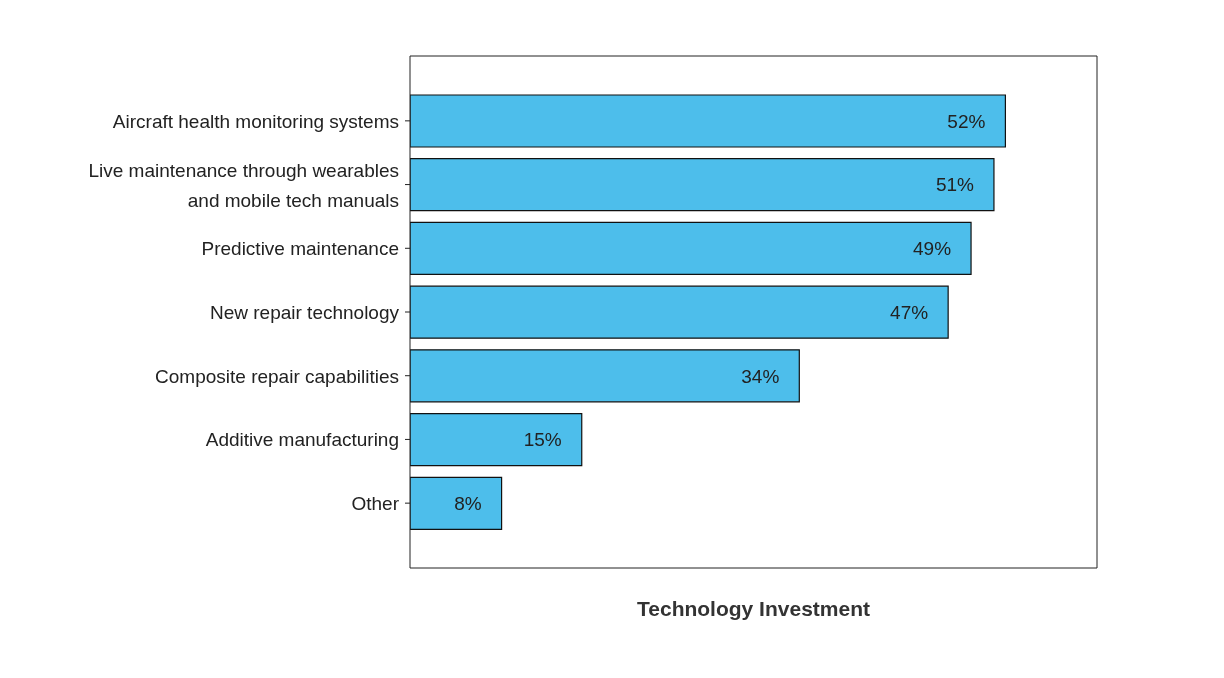  What do you see at coordinates (300, 249) in the screenshot?
I see `y-tick-label: Predictive maintenance` at bounding box center [300, 249].